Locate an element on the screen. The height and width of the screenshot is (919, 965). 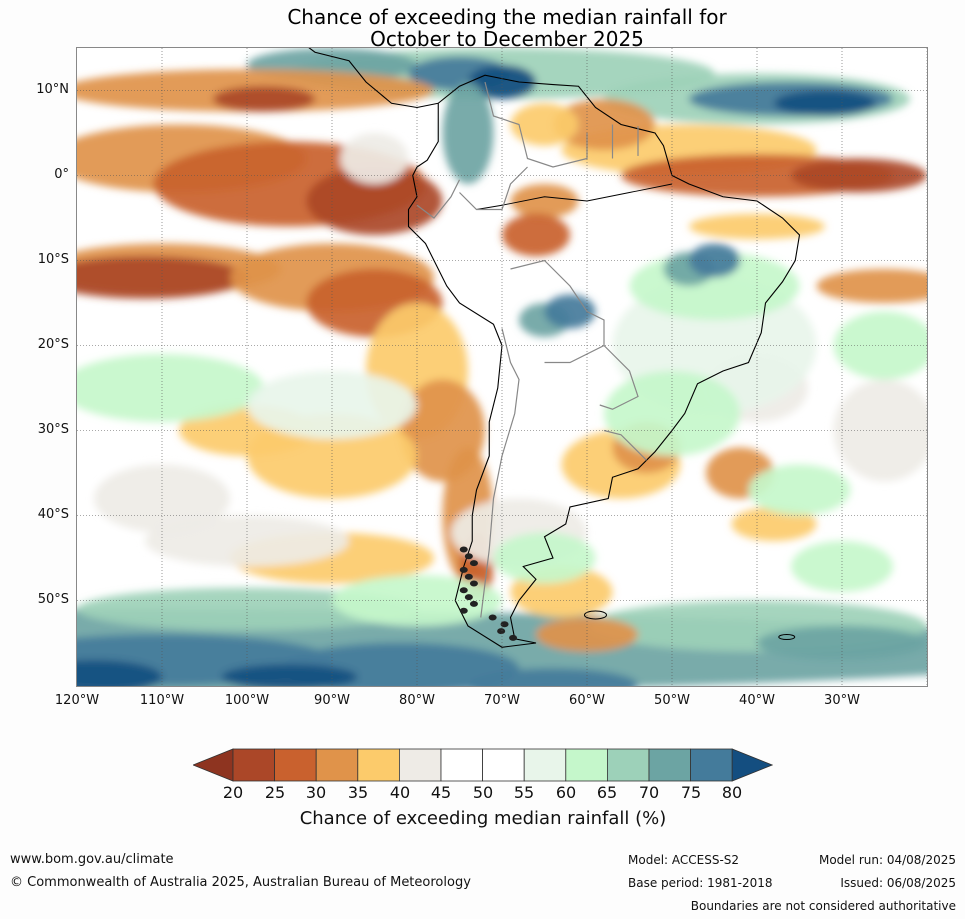
lon-label-30w: 30°W is located at coordinates (842, 700).